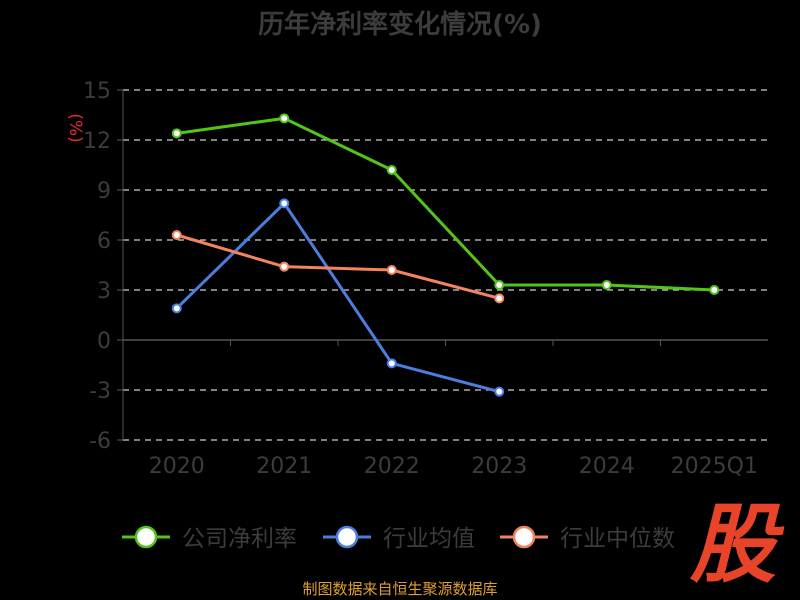  Describe the element at coordinates (75, 127) in the screenshot. I see `y-axis-label: (%)` at that location.